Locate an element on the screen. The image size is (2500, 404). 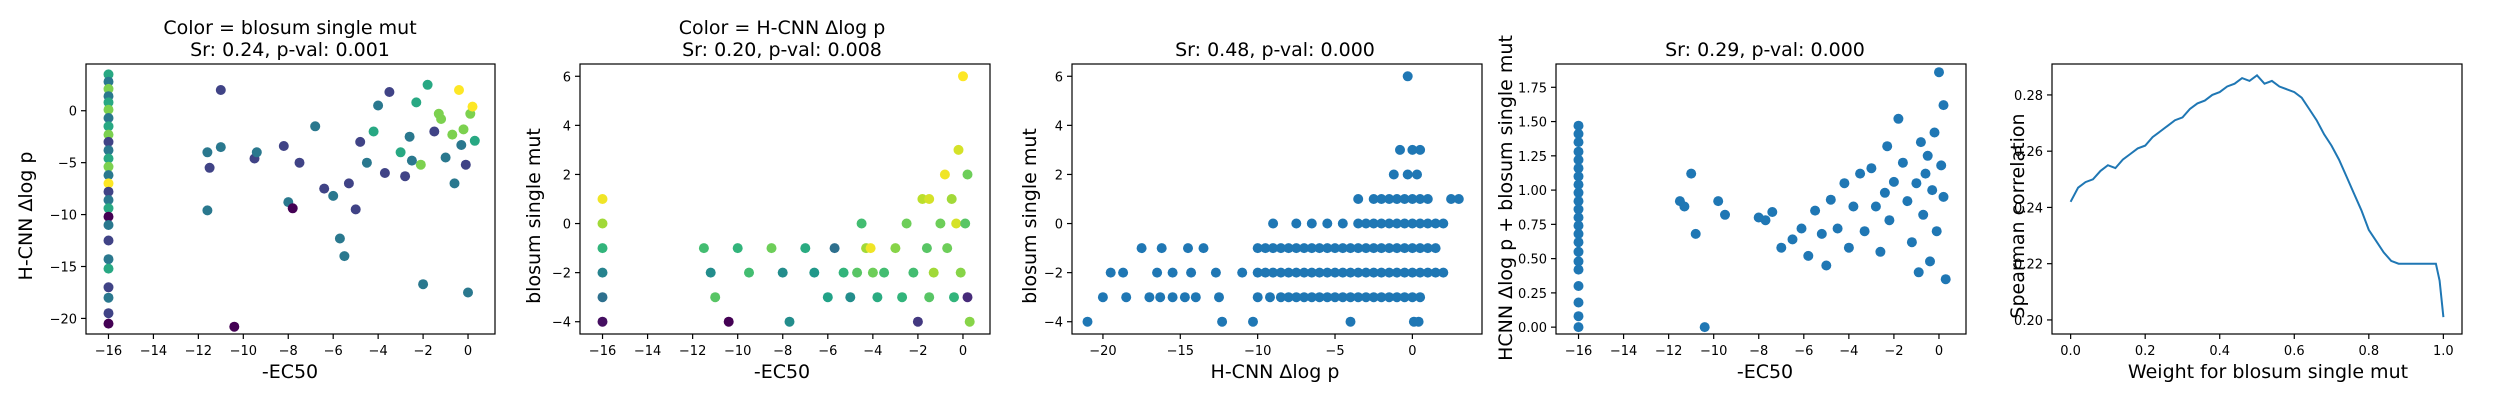
x-tick-label: −16 is located at coordinates (1578, 351).